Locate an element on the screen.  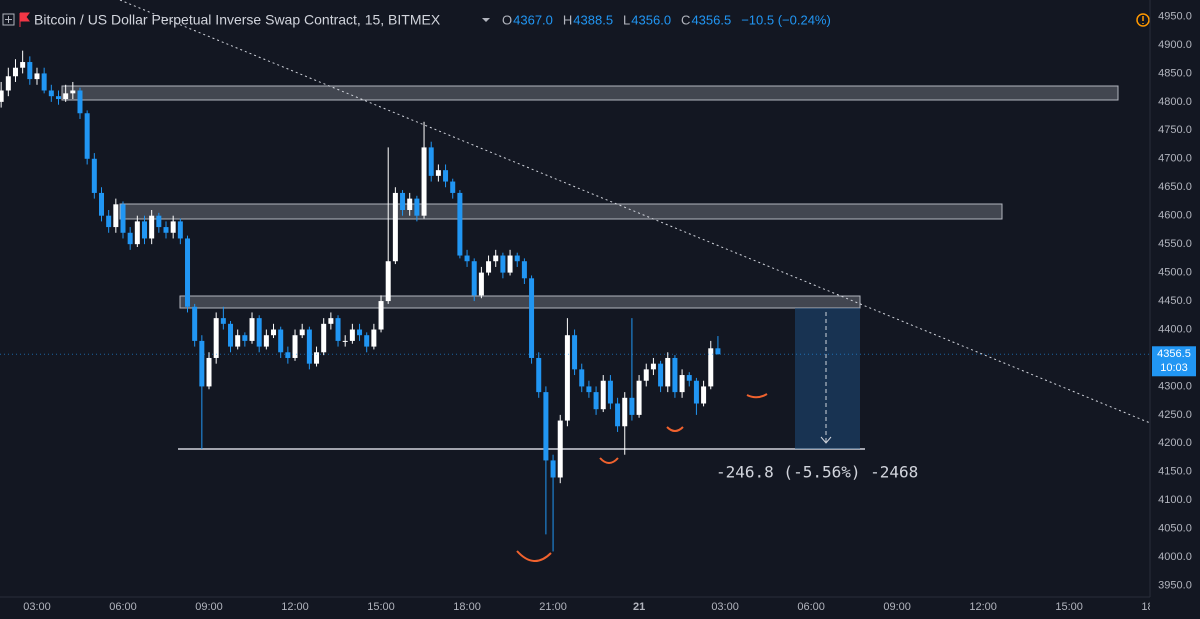
dropdown-icon is located at coordinates (486, 20).